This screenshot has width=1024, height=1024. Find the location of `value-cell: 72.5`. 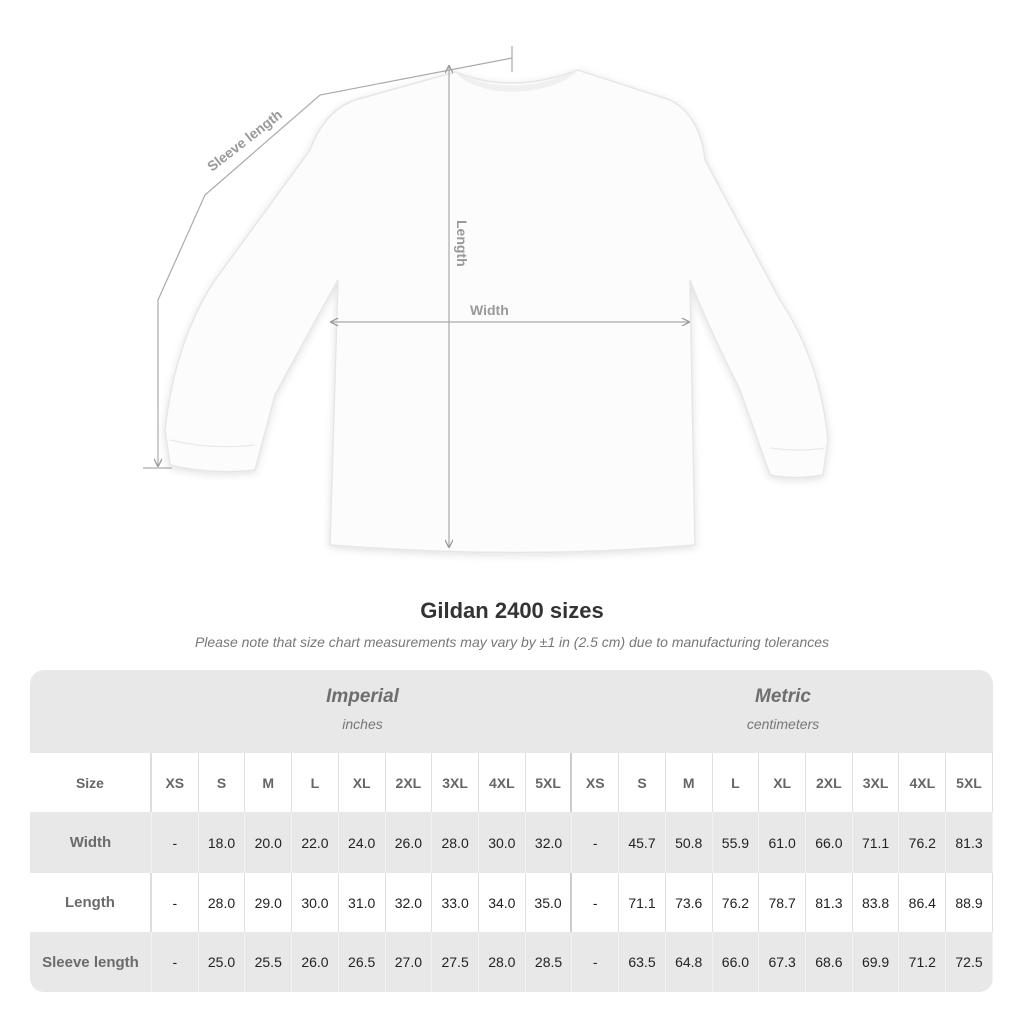

value-cell: 72.5 is located at coordinates (969, 962).